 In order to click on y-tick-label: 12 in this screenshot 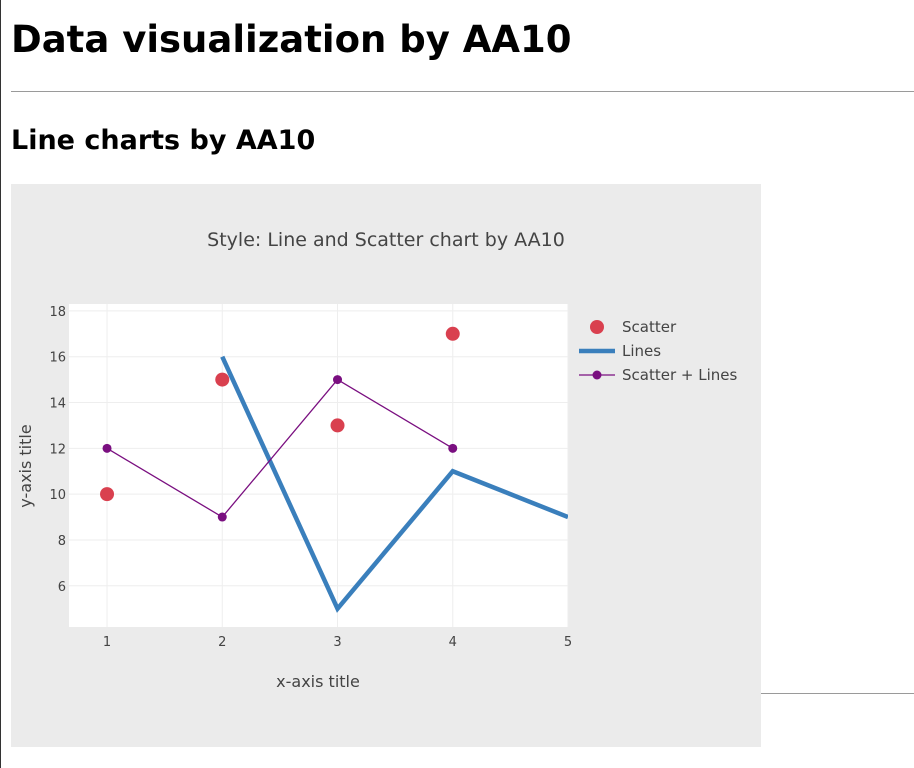, I will do `click(57, 449)`.